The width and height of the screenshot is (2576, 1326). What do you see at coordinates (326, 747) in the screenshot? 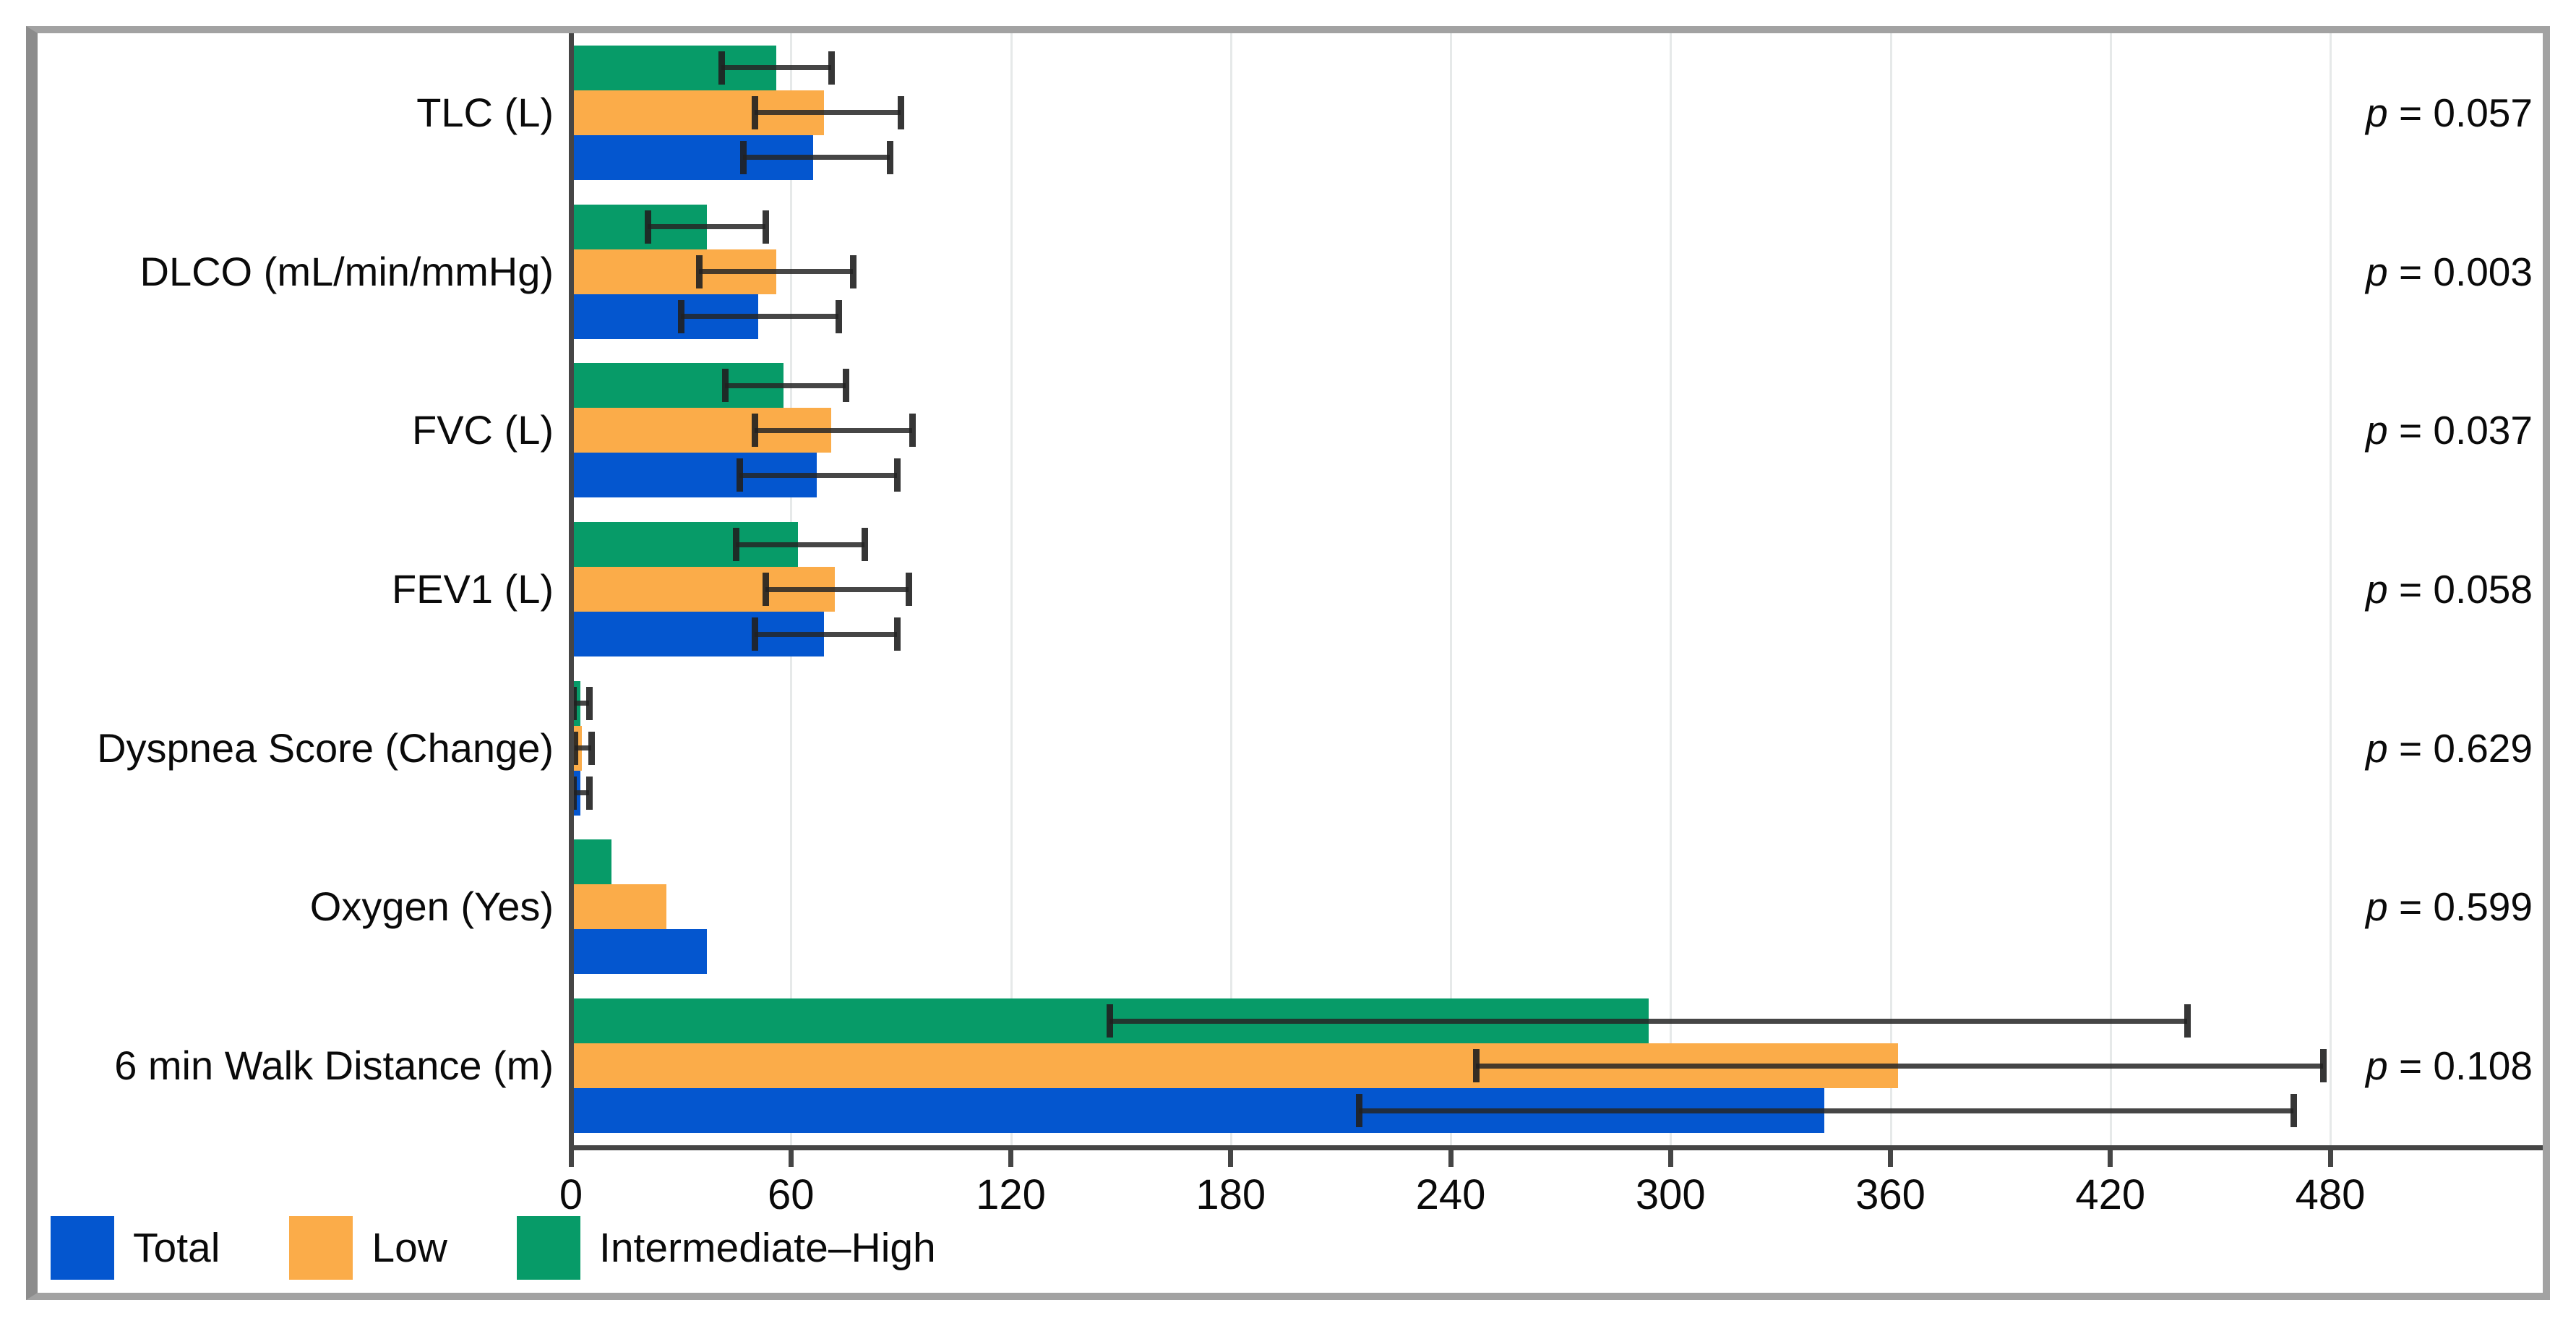
I see `category-label: Dyspnea Score (Change)` at bounding box center [326, 747].